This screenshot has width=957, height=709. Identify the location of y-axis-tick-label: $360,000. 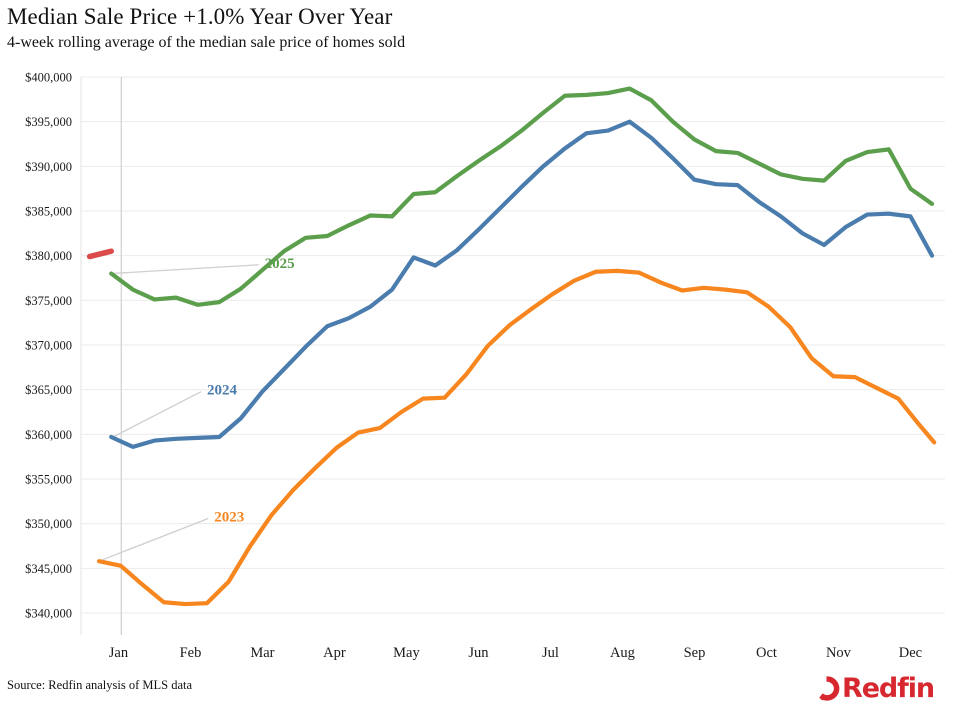
(48, 435).